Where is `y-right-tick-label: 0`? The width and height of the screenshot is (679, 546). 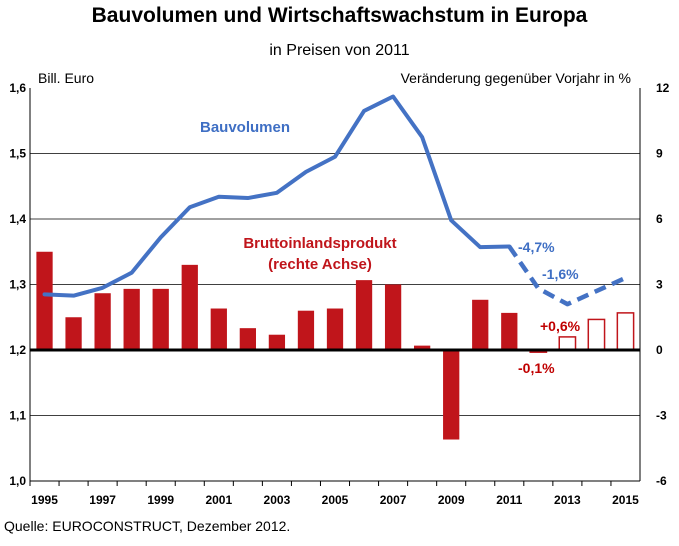 y-right-tick-label: 0 is located at coordinates (659, 350).